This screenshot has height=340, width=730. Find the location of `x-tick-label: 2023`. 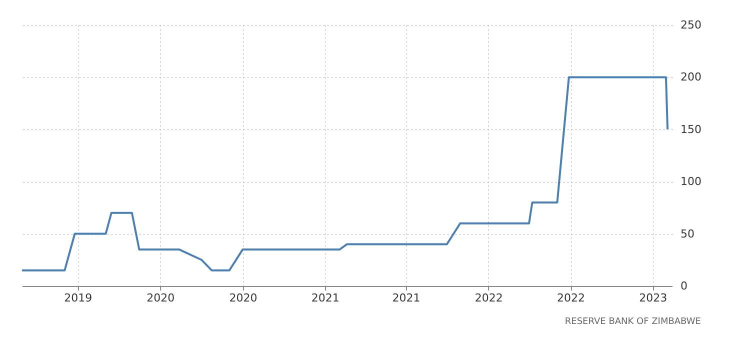

x-tick-label: 2023 is located at coordinates (653, 298).